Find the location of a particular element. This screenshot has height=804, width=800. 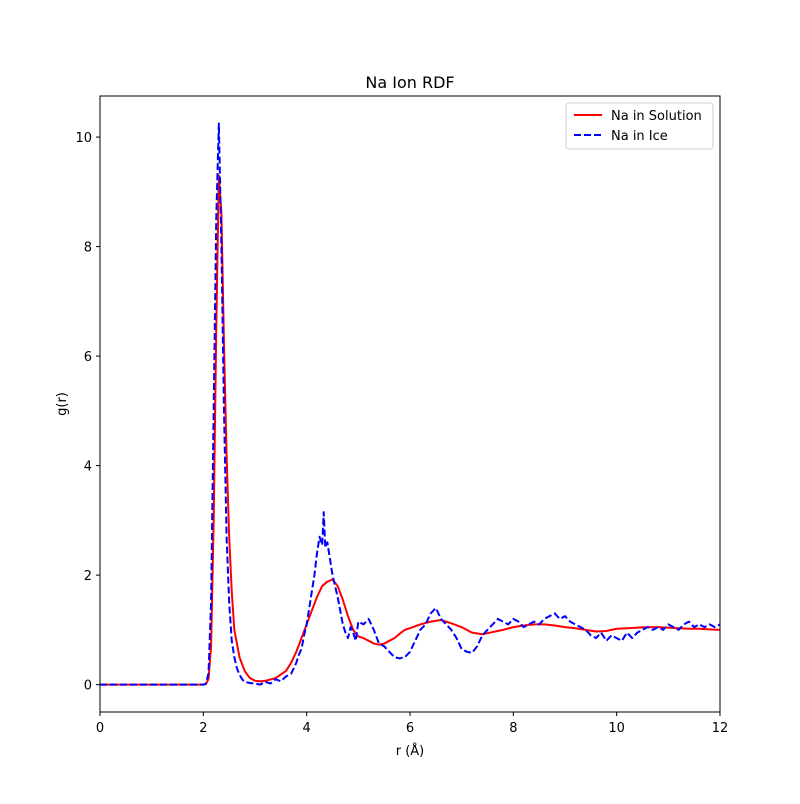

legend-box is located at coordinates (639, 126).